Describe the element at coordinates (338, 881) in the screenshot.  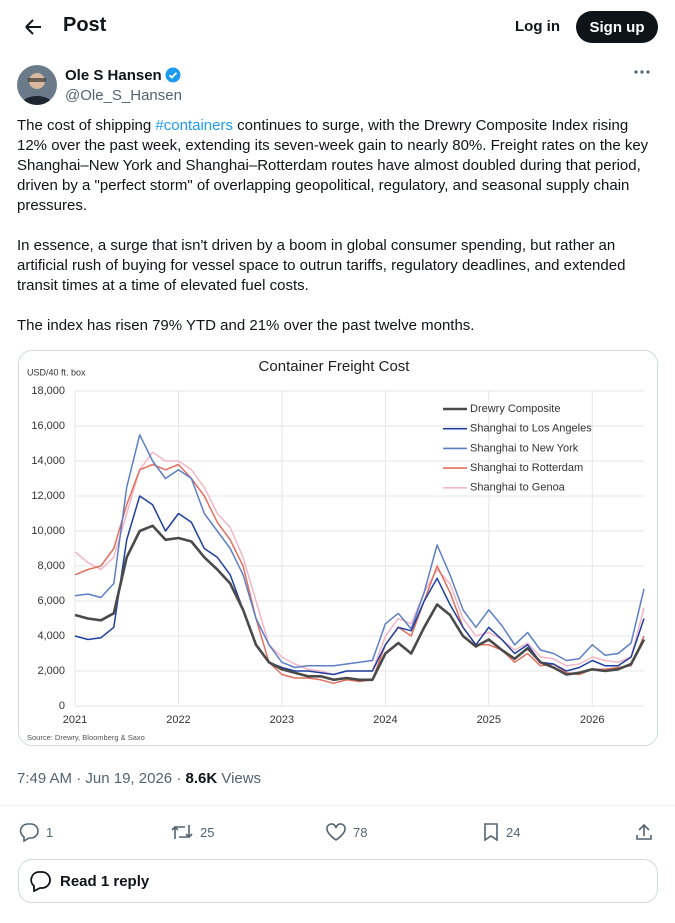
I see `read-replies-button: Read 1 reply` at that location.